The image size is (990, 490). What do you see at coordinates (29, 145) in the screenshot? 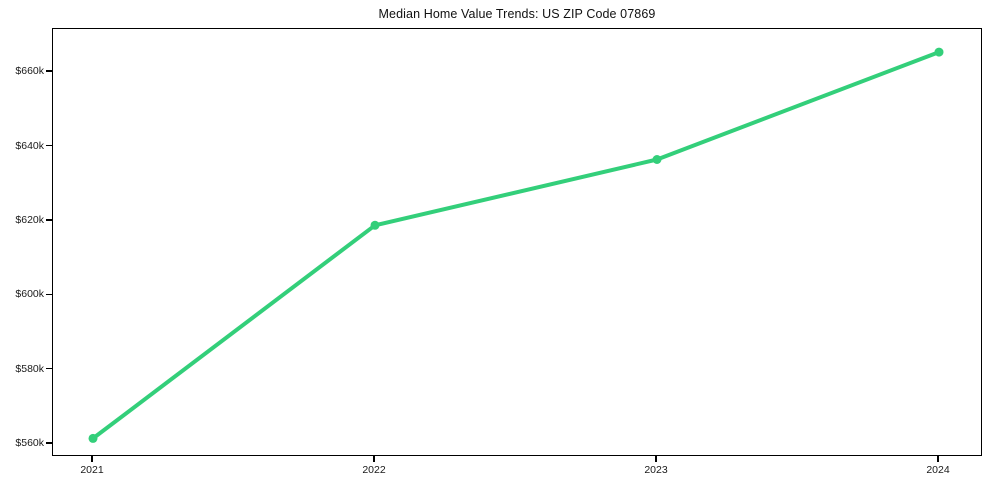
I see `y-axis-tick-label: $640k` at bounding box center [29, 145].